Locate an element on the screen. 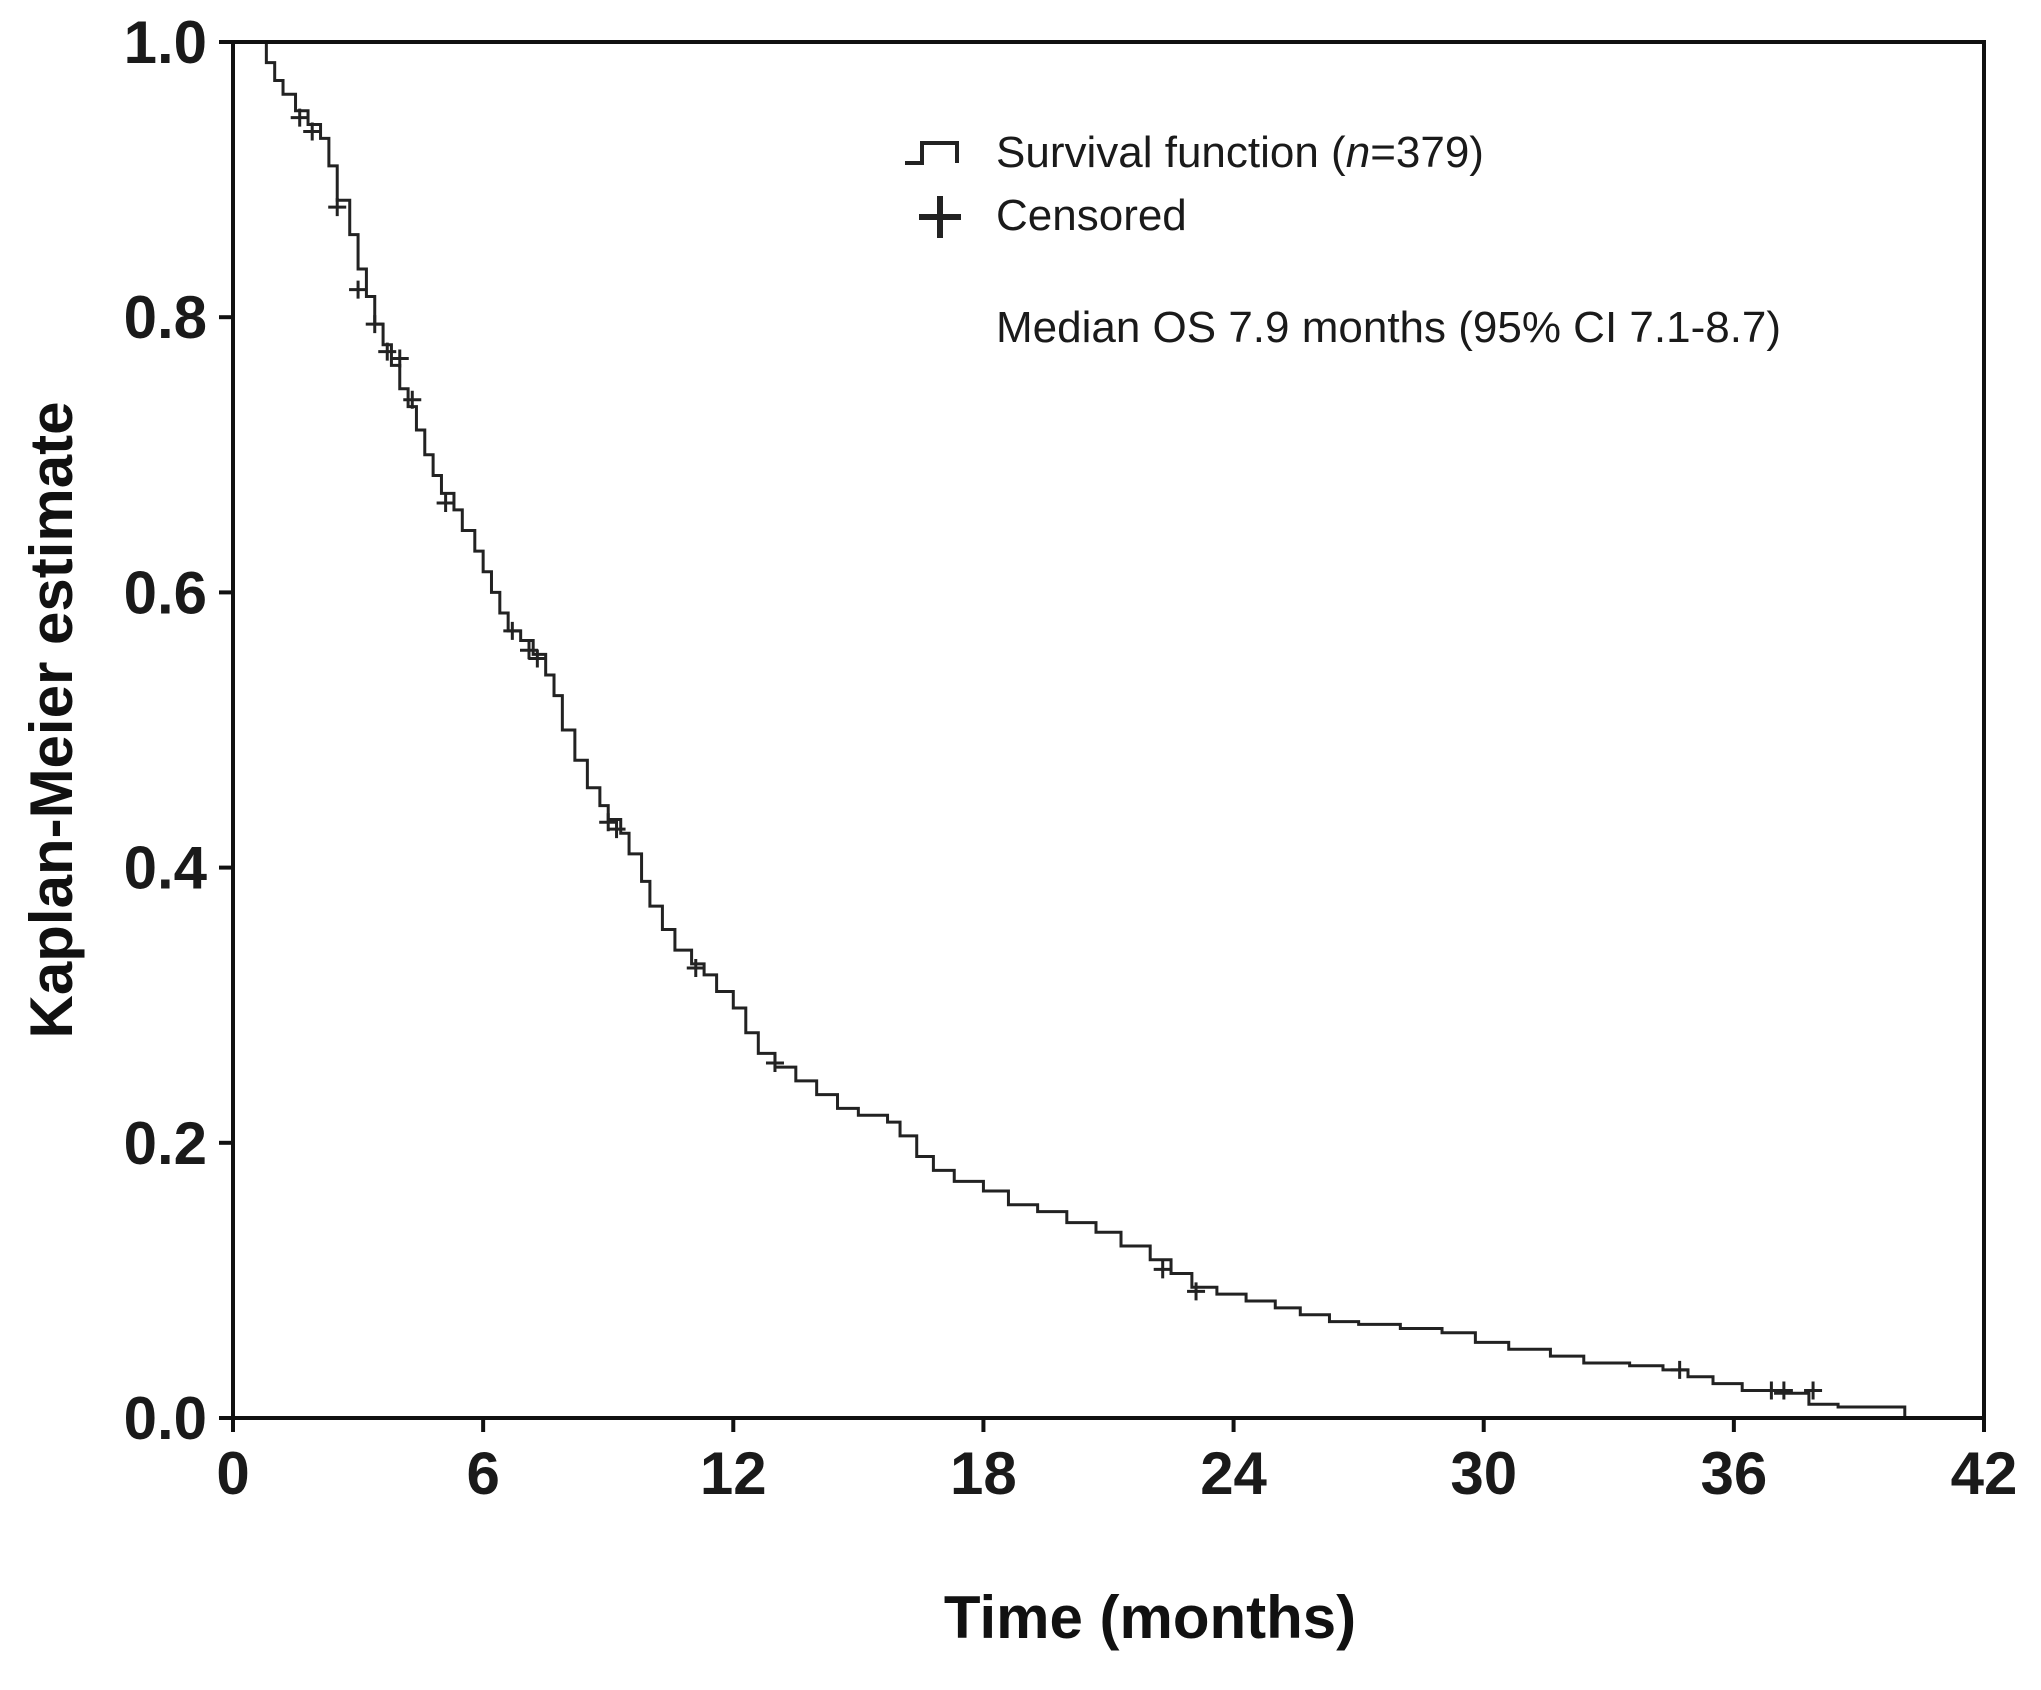  x-tick-label: 36 is located at coordinates (1733, 1473).